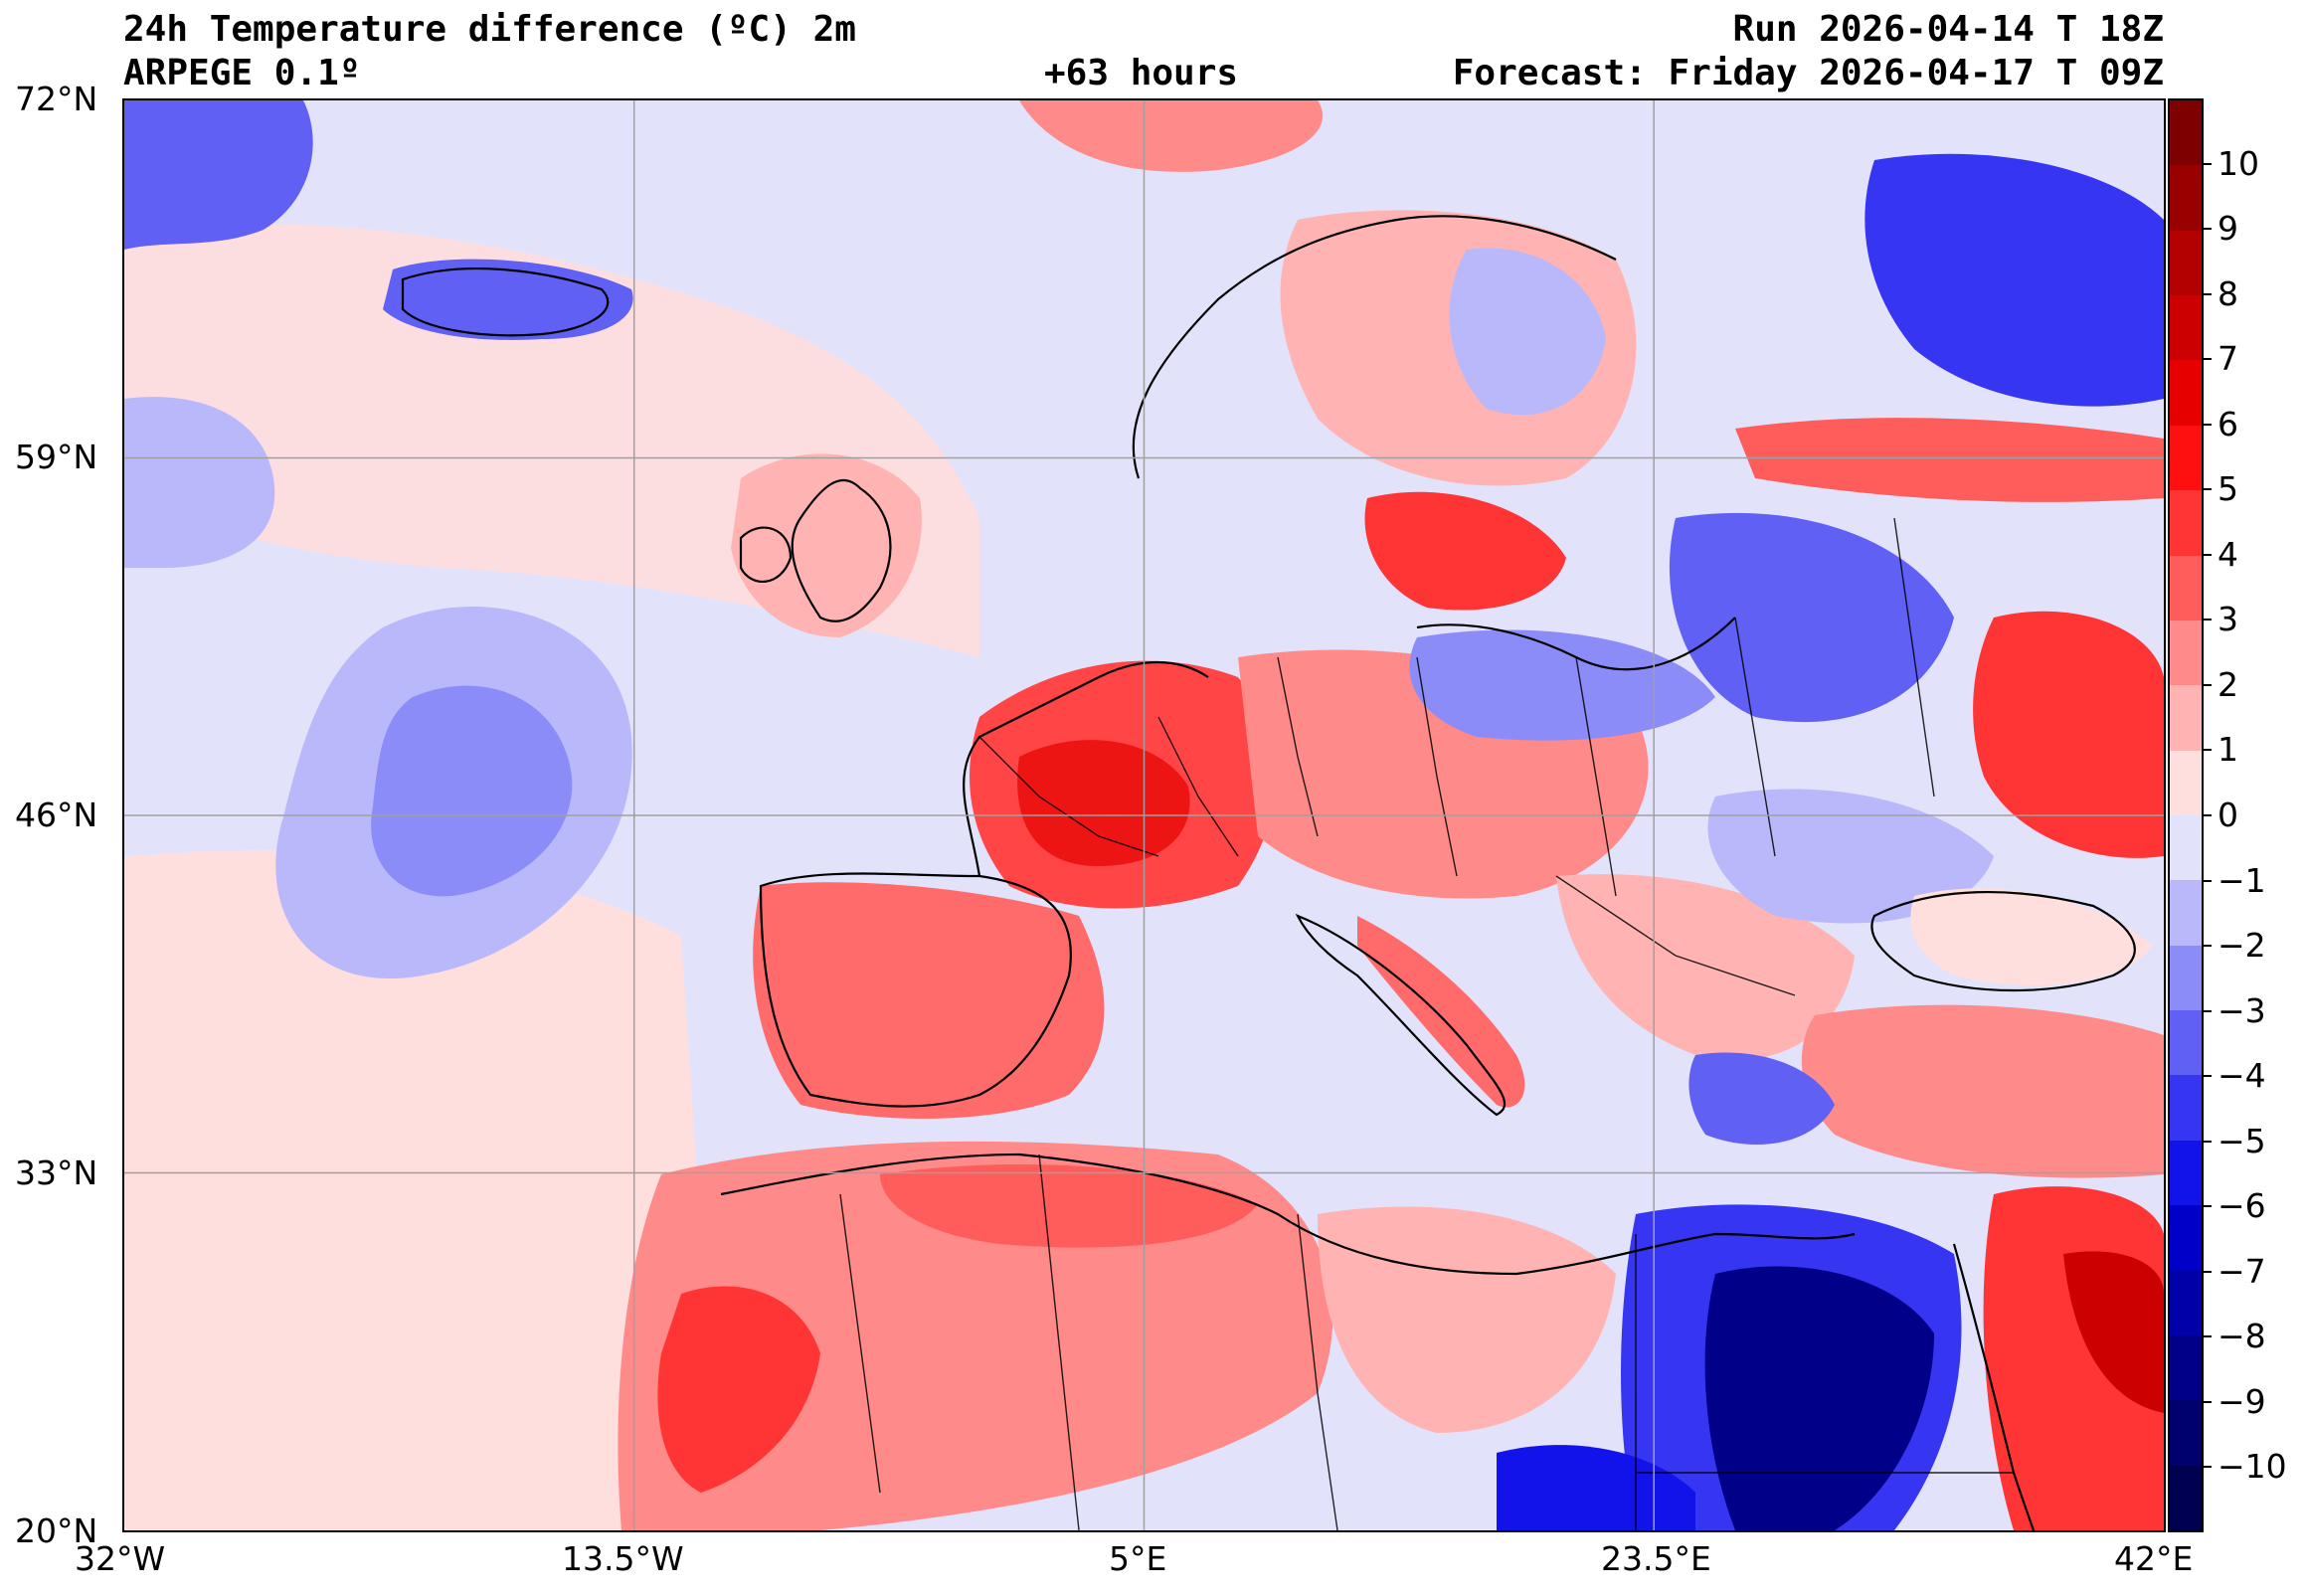  Describe the element at coordinates (1850, 857) in the screenshot. I see `ukraine-mixed` at that location.